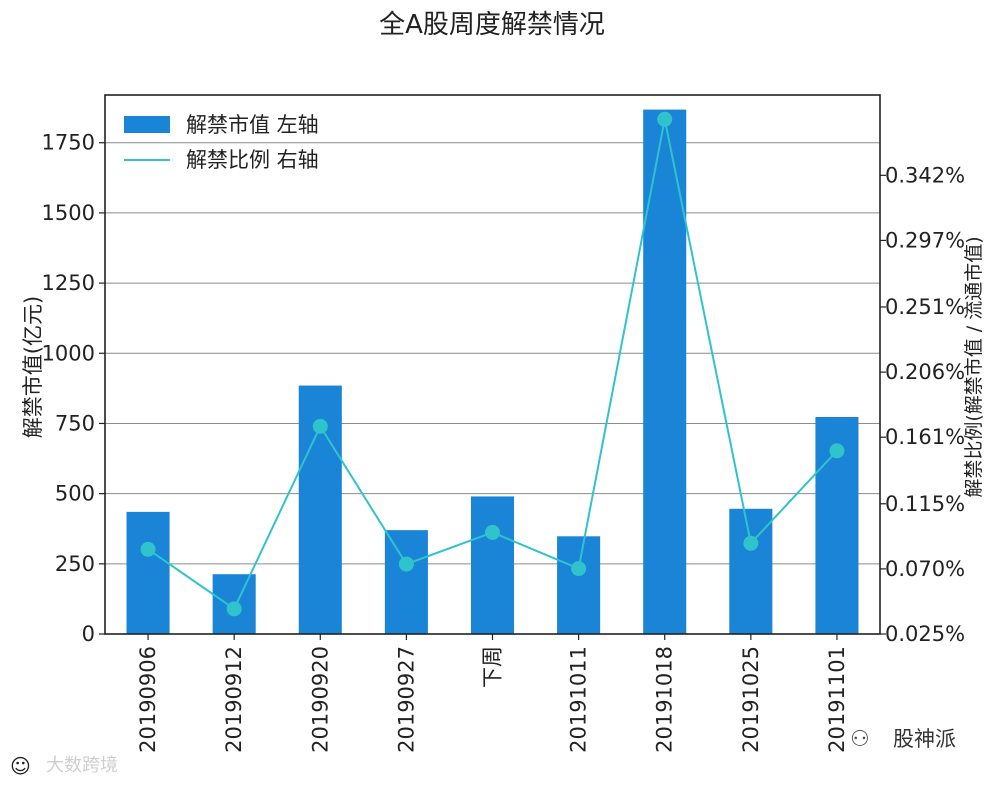 Image resolution: width=1000 pixels, height=785 pixels. I want to click on x-tick-label: 20191018, so click(665, 699).